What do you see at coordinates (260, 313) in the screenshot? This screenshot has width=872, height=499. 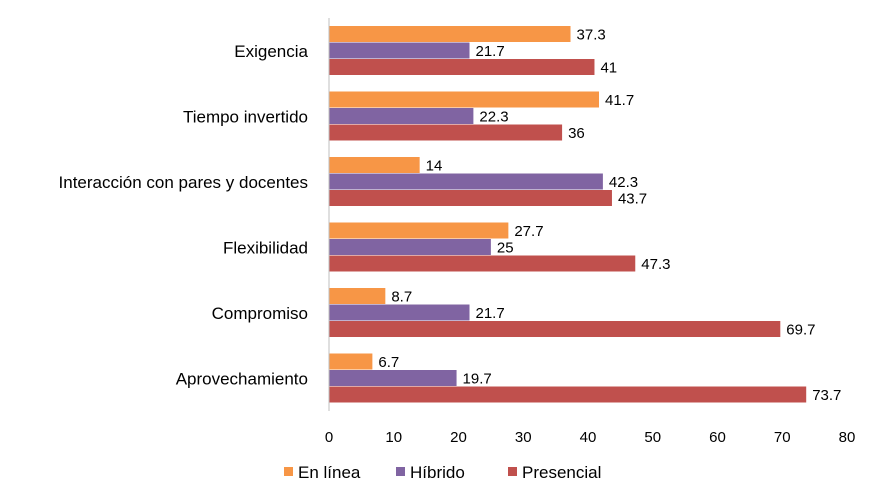 I see `category-label: Compromiso` at bounding box center [260, 313].